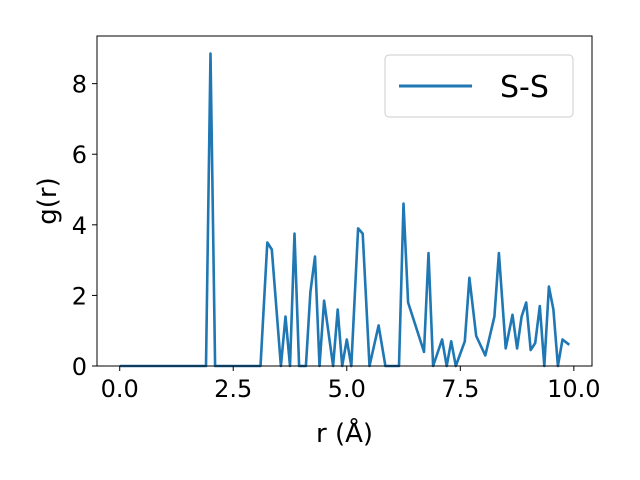  I want to click on legend: S-S, so click(479, 86).